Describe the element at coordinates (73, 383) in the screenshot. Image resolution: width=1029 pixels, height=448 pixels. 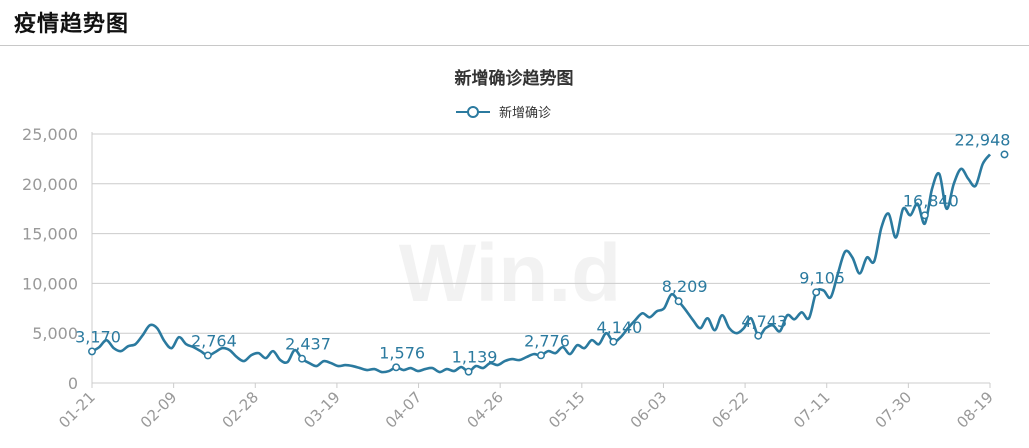
I see `y-tick-label: 0` at that location.